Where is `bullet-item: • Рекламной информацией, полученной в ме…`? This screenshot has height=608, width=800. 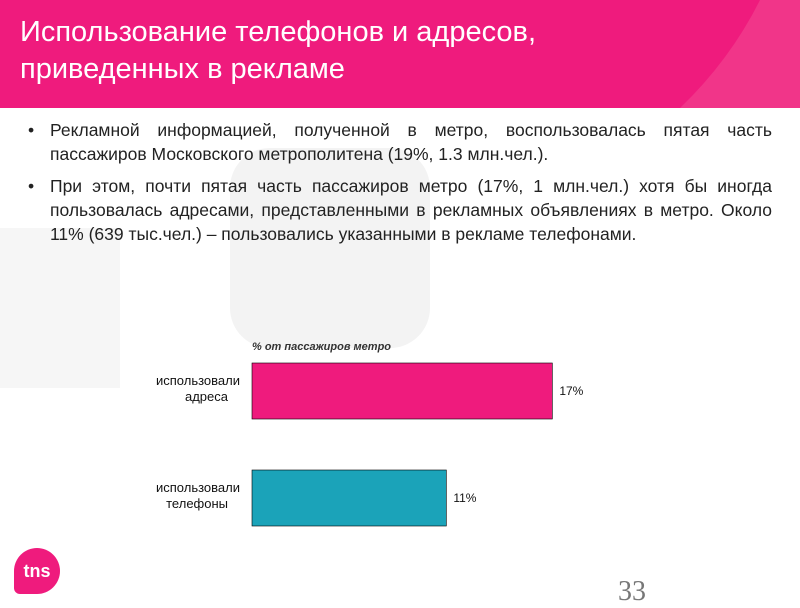
bullet-item: • Рекламной информацией, полученной в ме… is located at coordinates (400, 142).